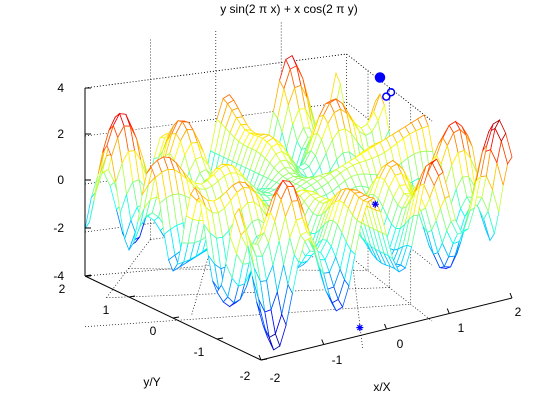 The image size is (557, 404). Describe the element at coordinates (106, 310) in the screenshot. I see `y-tick-label: 1` at that location.